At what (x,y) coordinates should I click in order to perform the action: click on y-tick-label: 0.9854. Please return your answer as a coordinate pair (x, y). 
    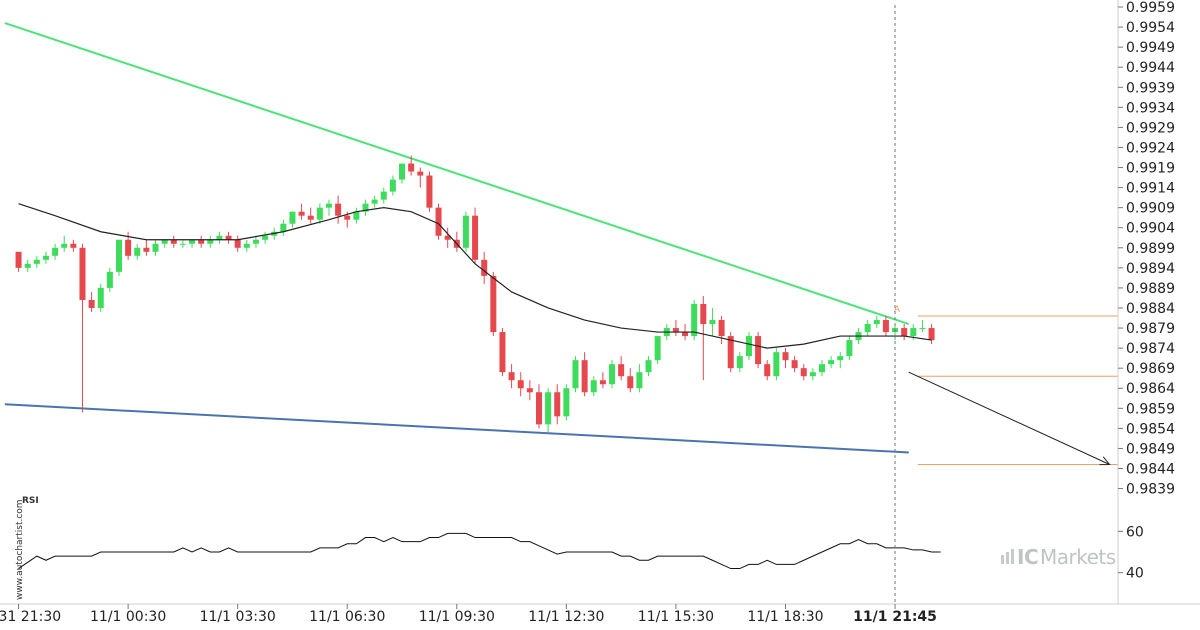
    Looking at the image, I should click on (1150, 429).